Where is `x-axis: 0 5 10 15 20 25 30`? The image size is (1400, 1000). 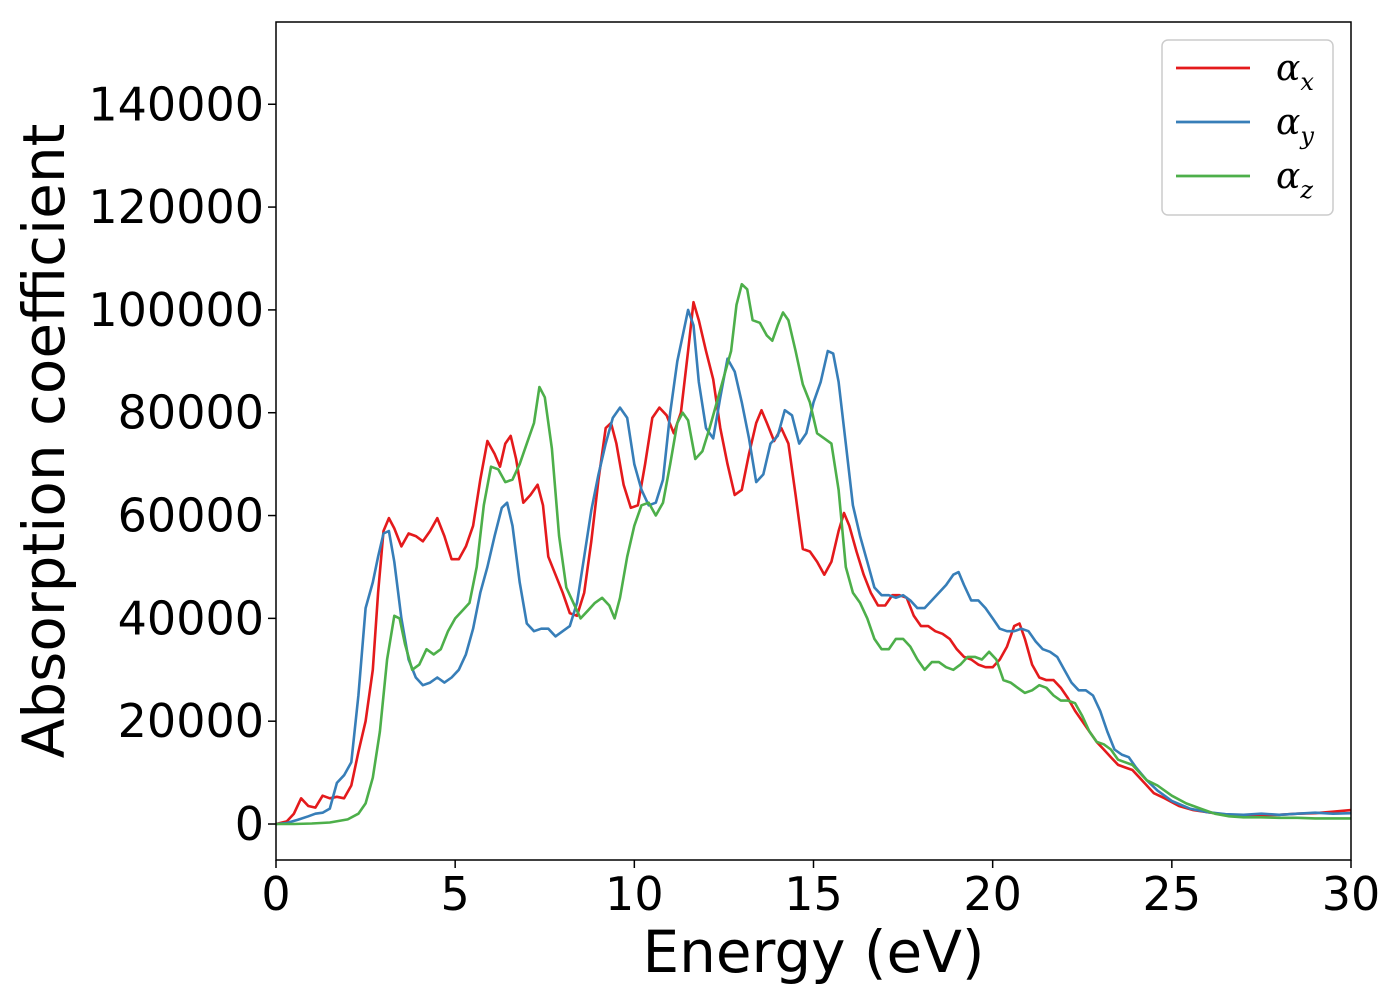 x-axis: 0 5 10 15 20 25 30 is located at coordinates (820, 890).